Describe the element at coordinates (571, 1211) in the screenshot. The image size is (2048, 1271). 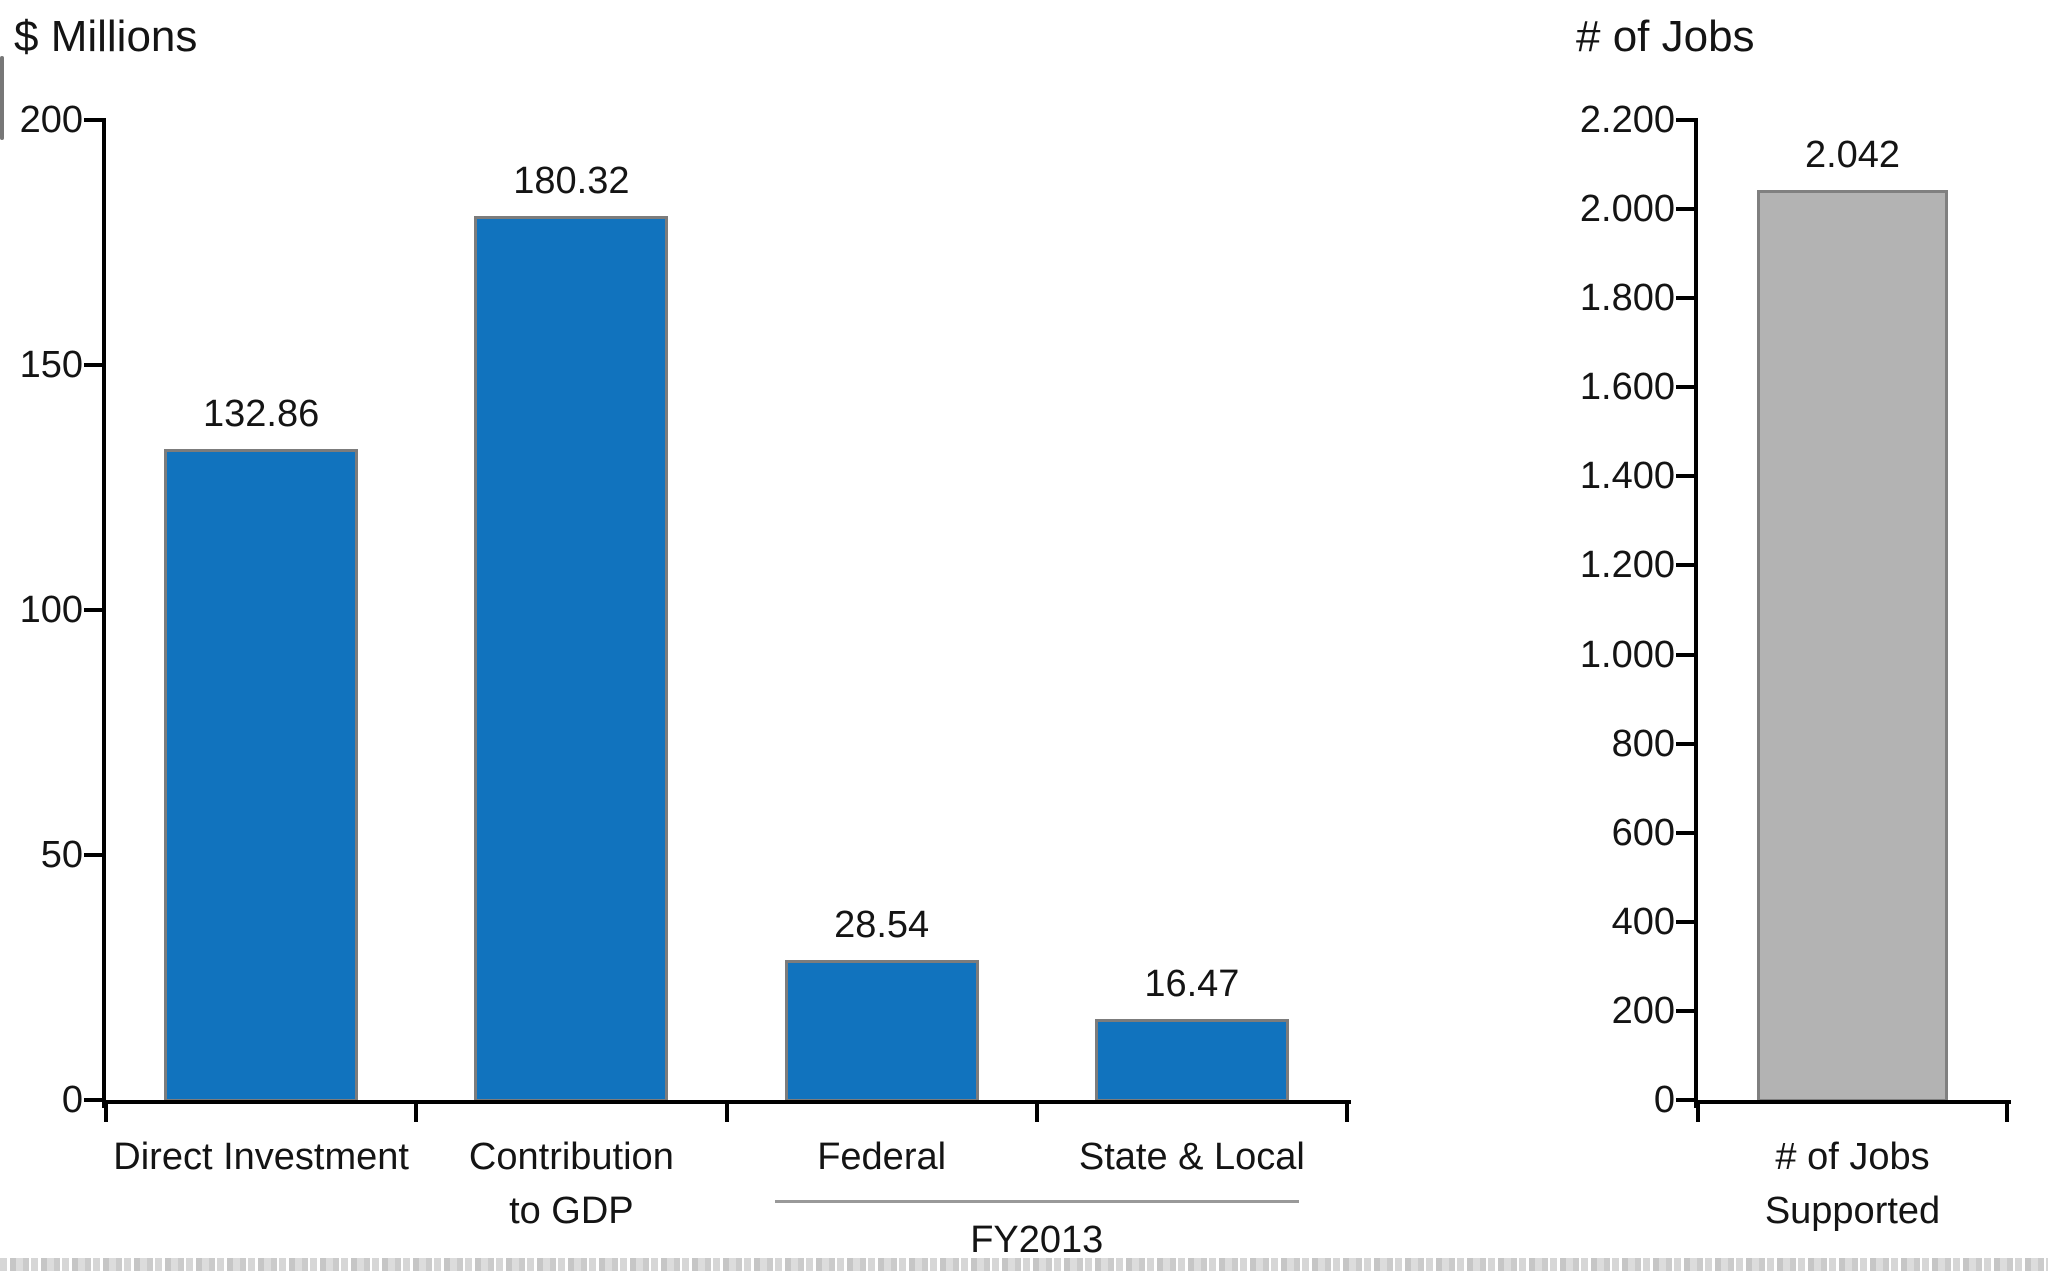
I see `category-label: to GDP` at that location.